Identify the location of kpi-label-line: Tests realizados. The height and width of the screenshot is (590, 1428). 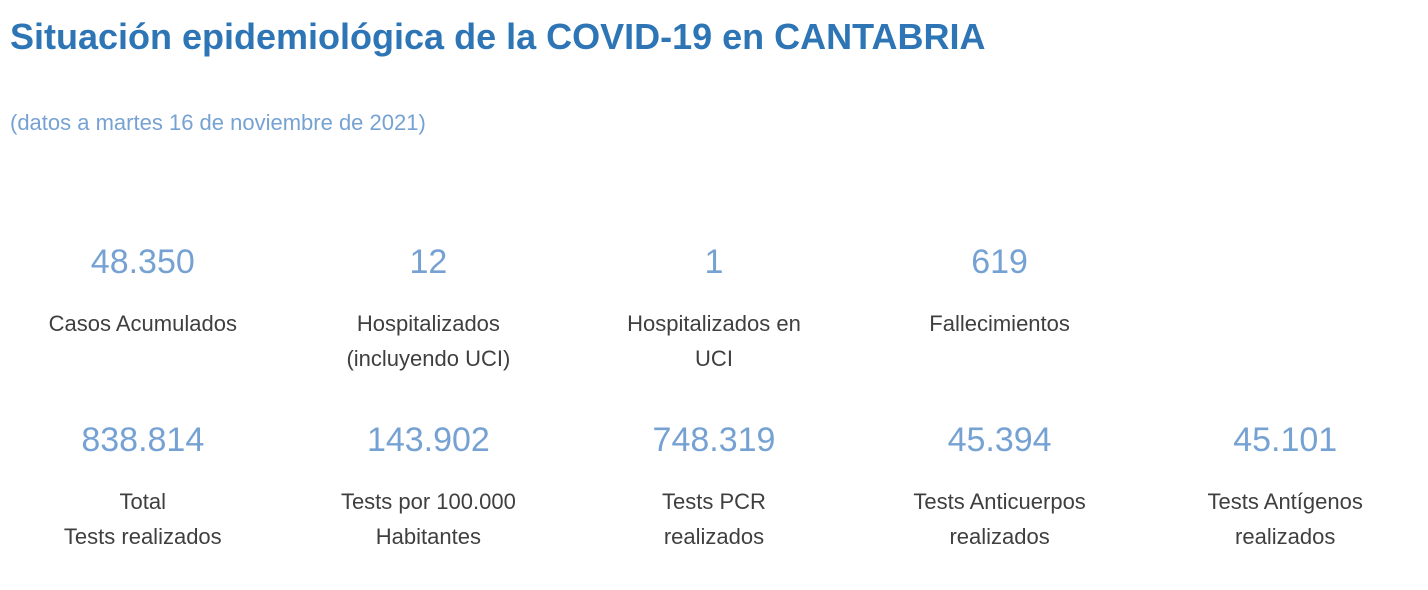
(142, 536).